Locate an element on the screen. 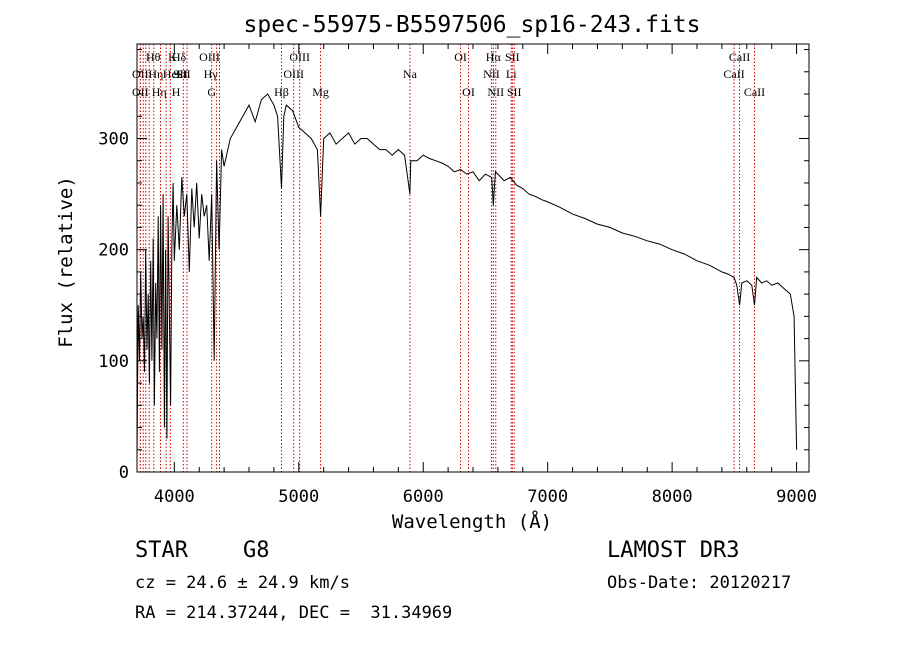 This screenshot has height=649, width=900. marker-label-22: Hα is located at coordinates (494, 57).